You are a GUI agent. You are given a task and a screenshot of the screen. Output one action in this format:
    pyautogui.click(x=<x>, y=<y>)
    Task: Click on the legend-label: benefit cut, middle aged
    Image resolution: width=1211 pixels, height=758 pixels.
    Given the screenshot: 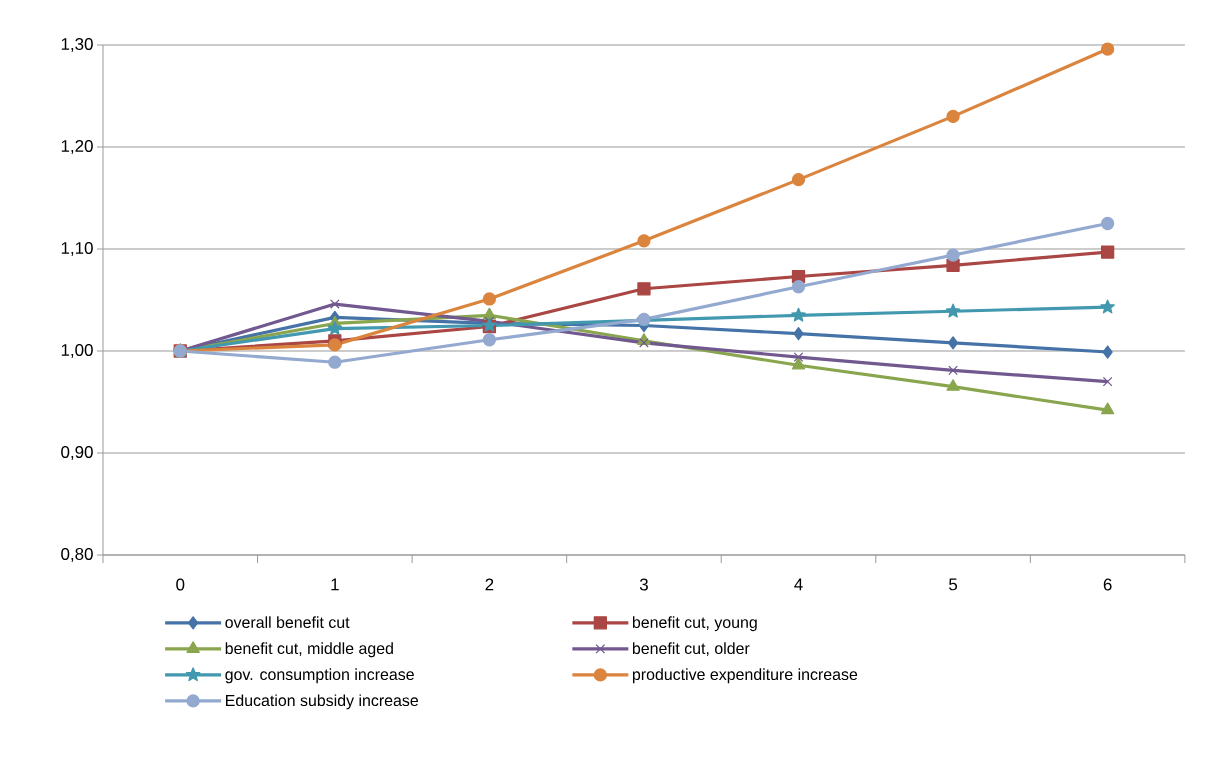 What is the action you would take?
    pyautogui.click(x=309, y=650)
    